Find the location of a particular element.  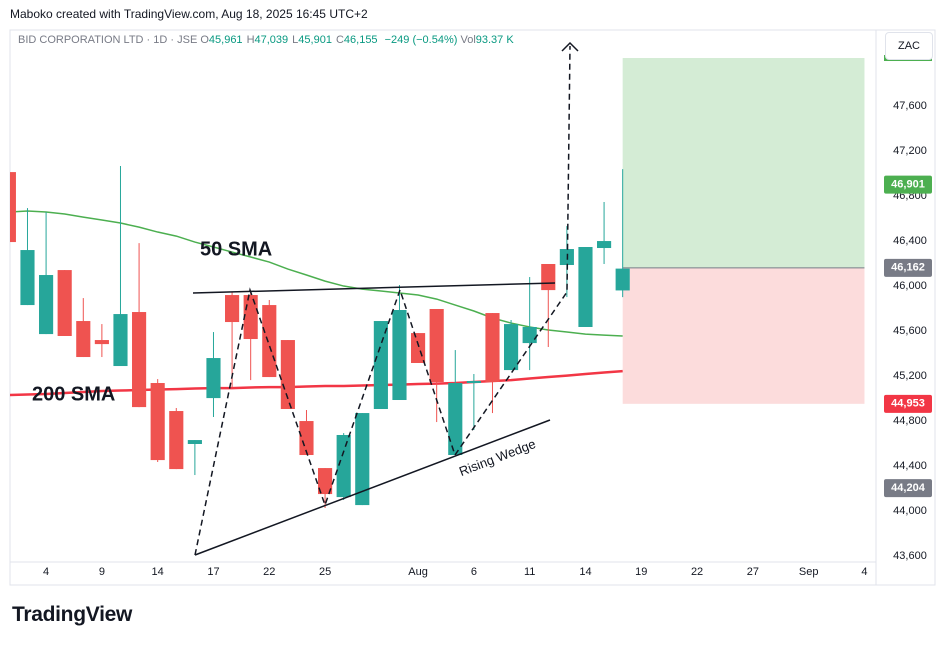

ohlc-value: 45,901 is located at coordinates (315, 40).